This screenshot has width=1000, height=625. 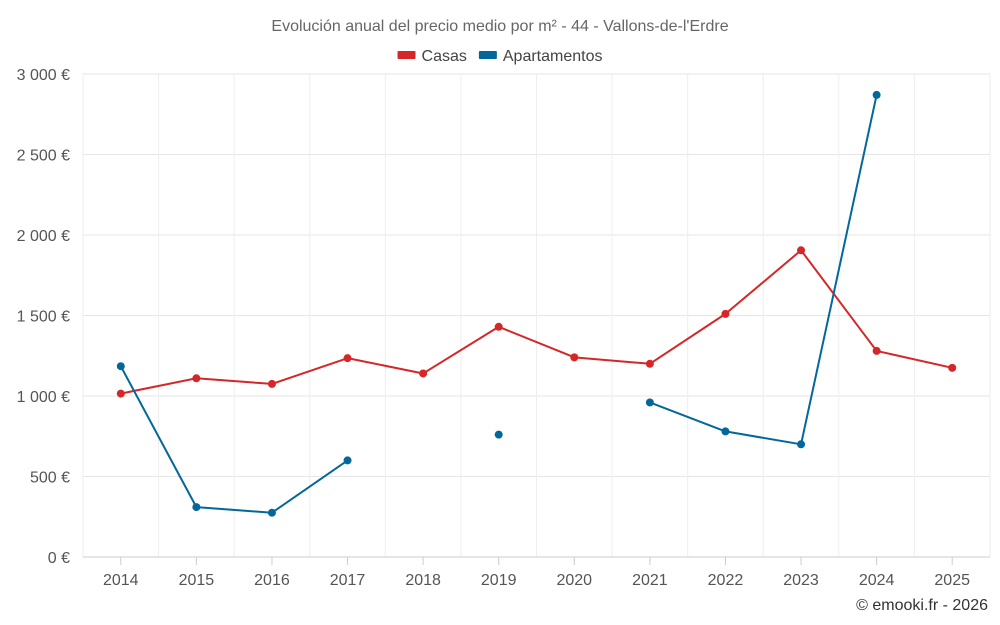 What do you see at coordinates (43, 317) in the screenshot?
I see `y-tick-label: 1 500 €` at bounding box center [43, 317].